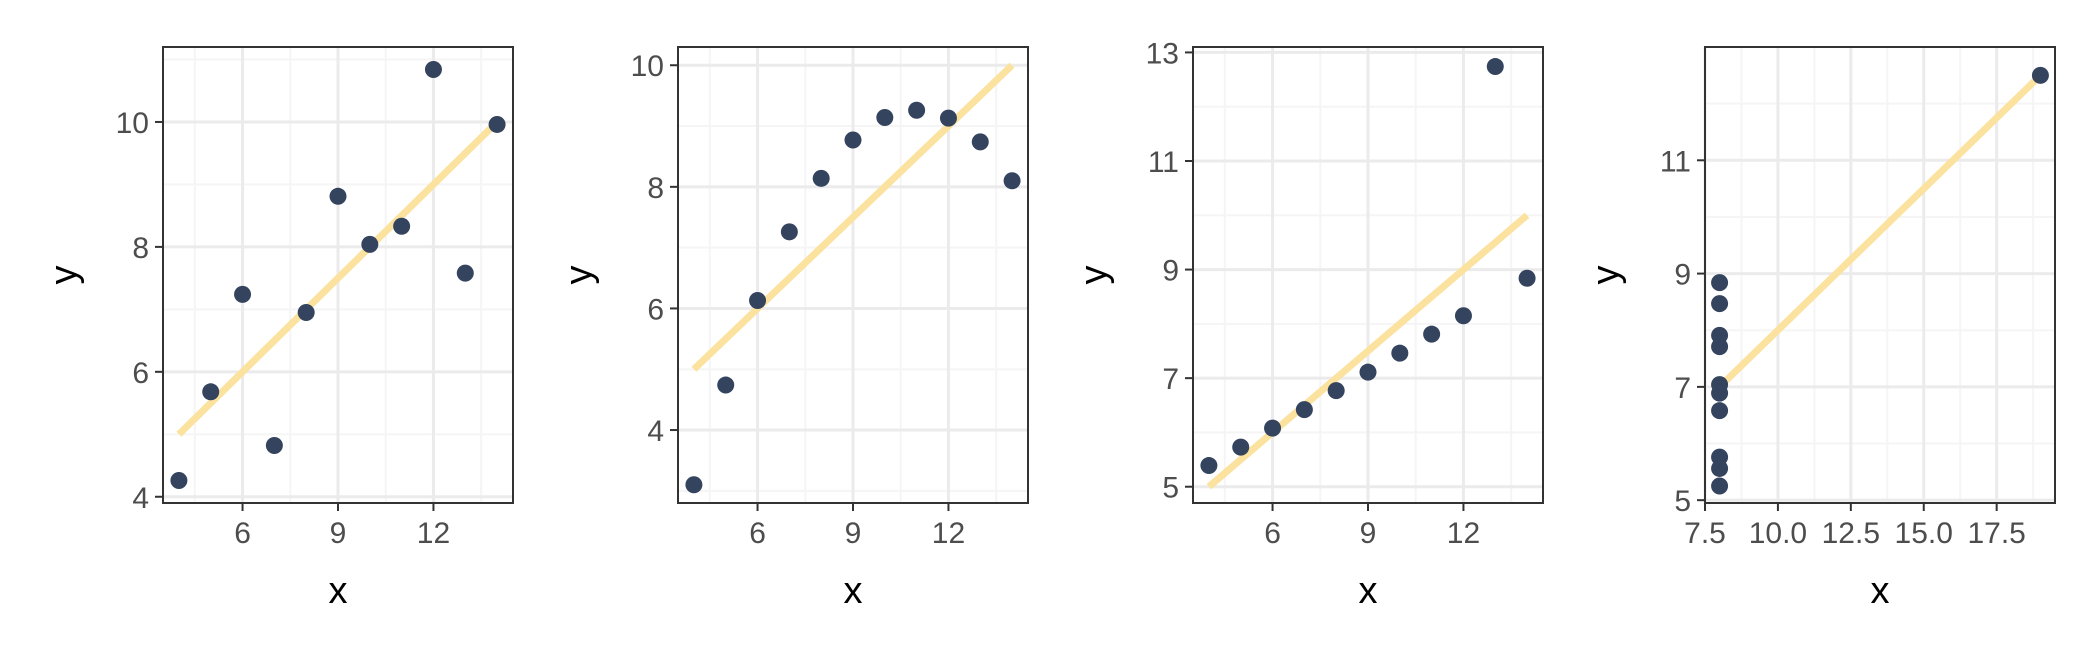  I want to click on x-tick-label: 7.5, so click(1705, 533).